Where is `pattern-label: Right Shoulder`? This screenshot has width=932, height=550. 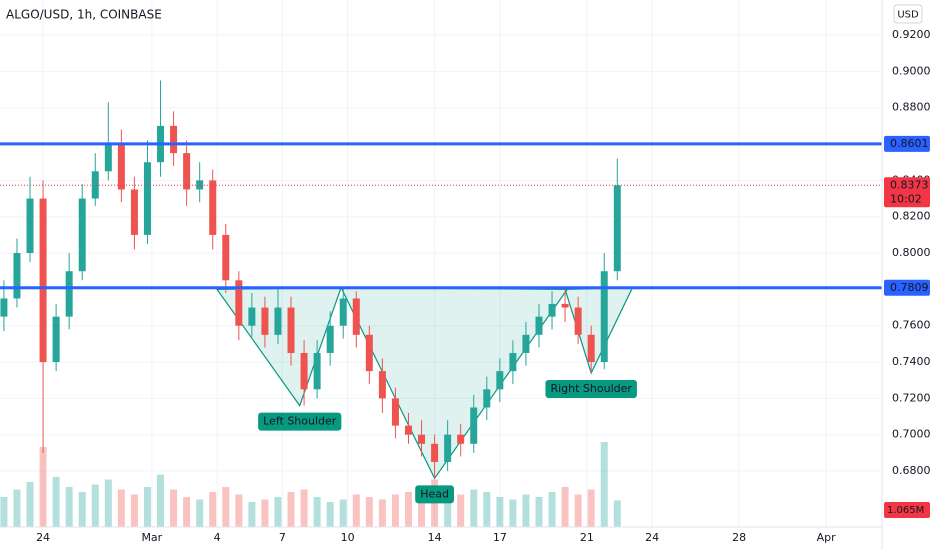 pattern-label: Right Shoulder is located at coordinates (591, 388).